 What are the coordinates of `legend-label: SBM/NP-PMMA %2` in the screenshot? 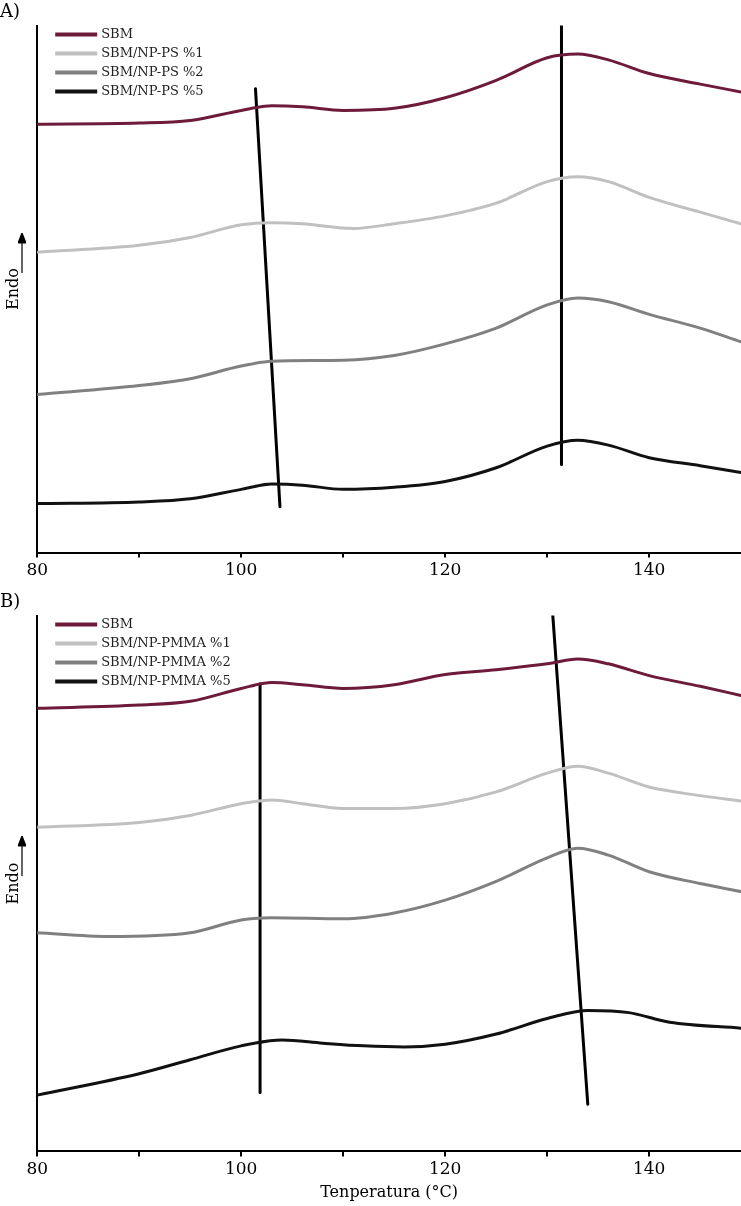 It's located at (166, 661).